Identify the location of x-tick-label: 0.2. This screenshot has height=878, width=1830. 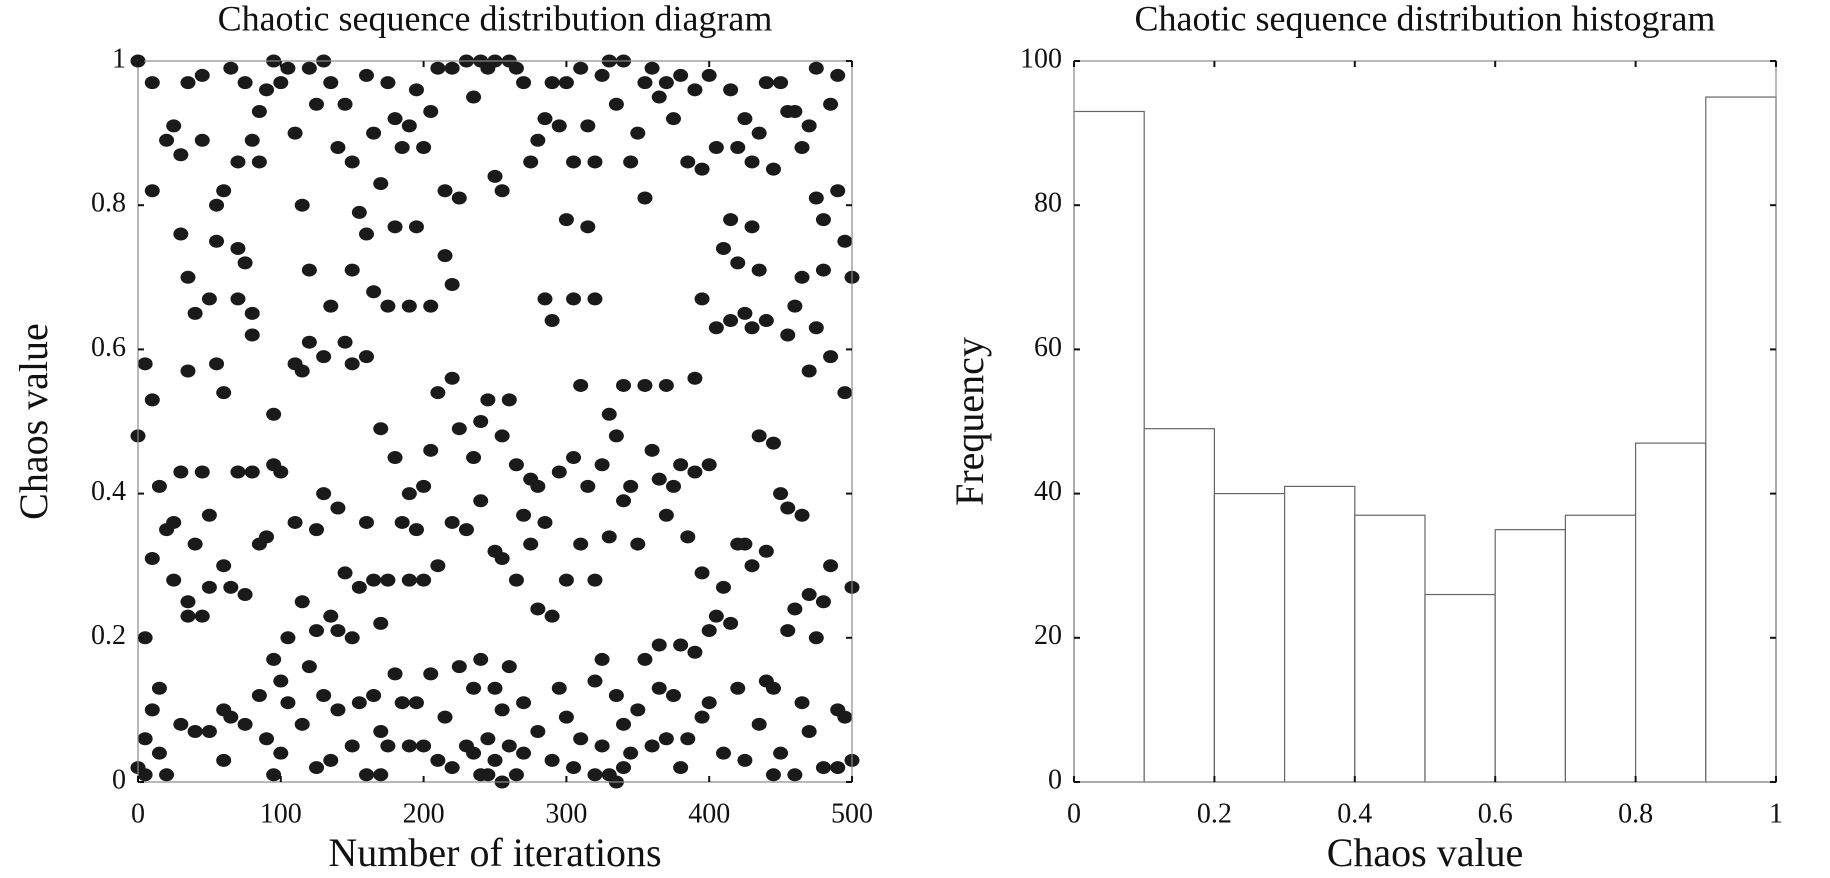
(1214, 813).